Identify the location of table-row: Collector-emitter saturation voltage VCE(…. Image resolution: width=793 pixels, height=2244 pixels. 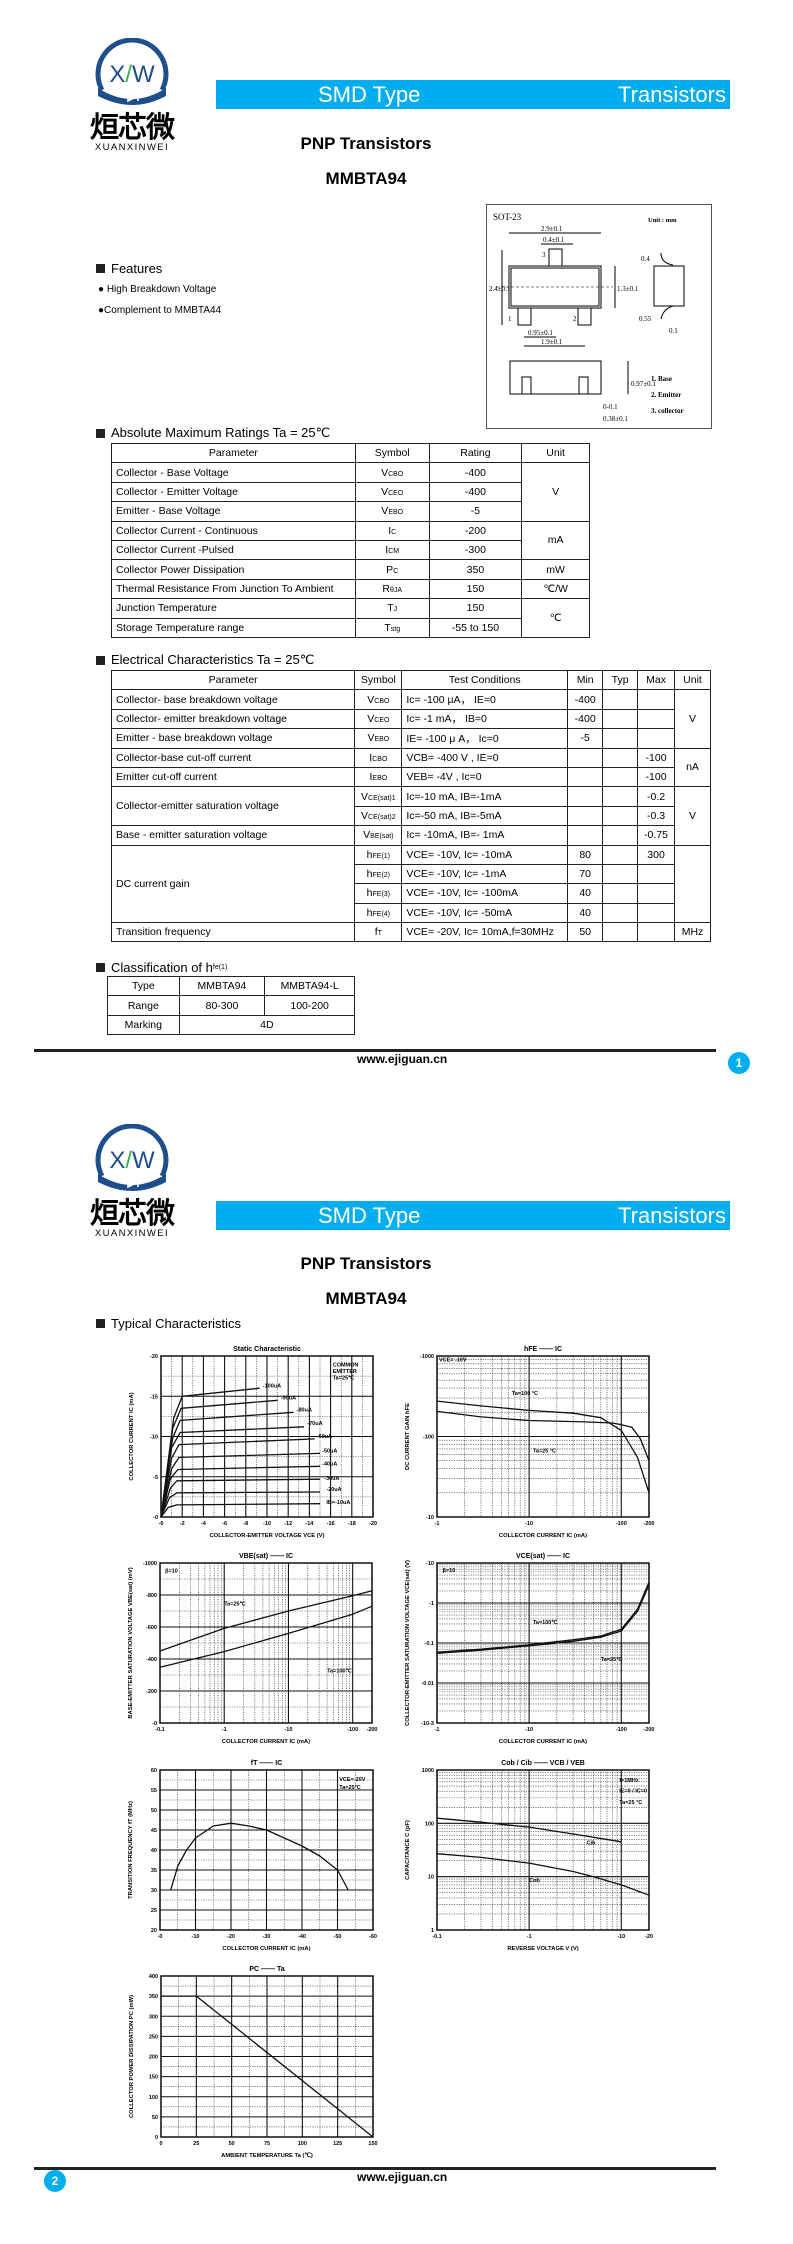
(410, 816).